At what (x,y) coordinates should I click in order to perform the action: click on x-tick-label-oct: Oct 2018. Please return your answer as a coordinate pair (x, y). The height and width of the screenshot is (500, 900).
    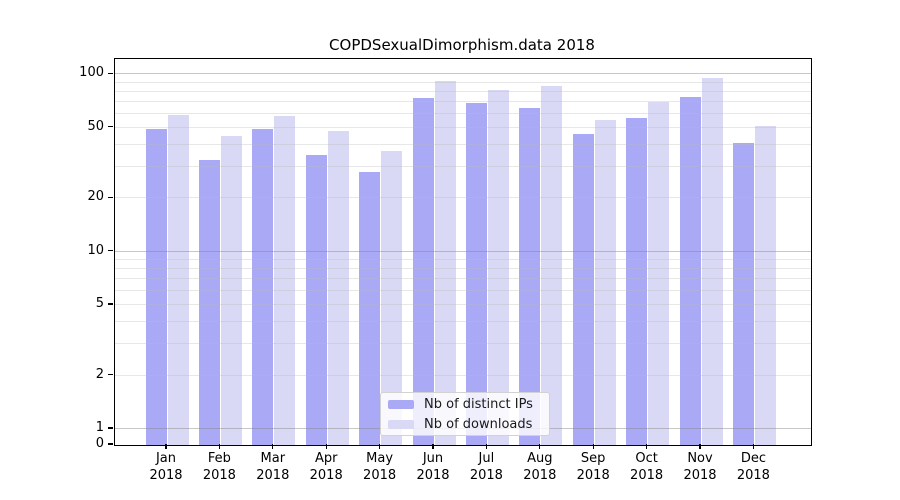
    Looking at the image, I should click on (647, 467).